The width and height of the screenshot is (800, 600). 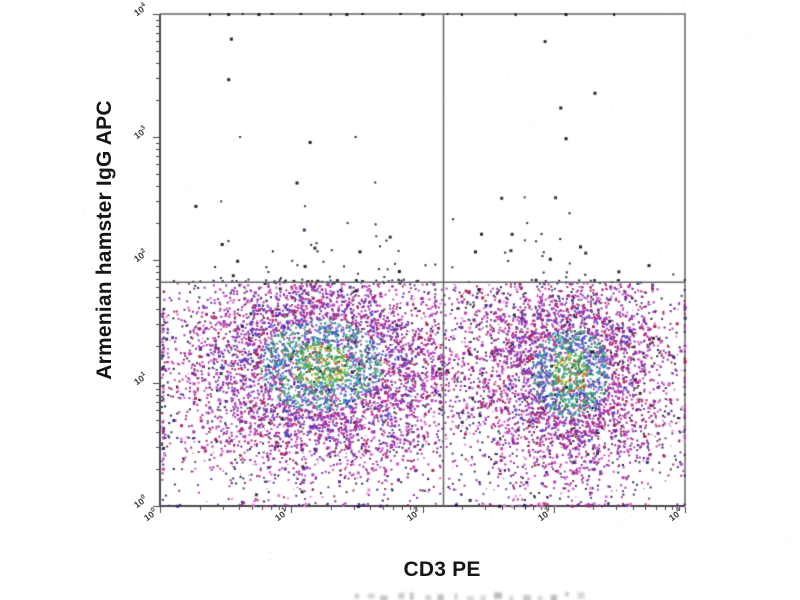 I want to click on x-axis-label: CD3 PE, so click(x=442, y=569).